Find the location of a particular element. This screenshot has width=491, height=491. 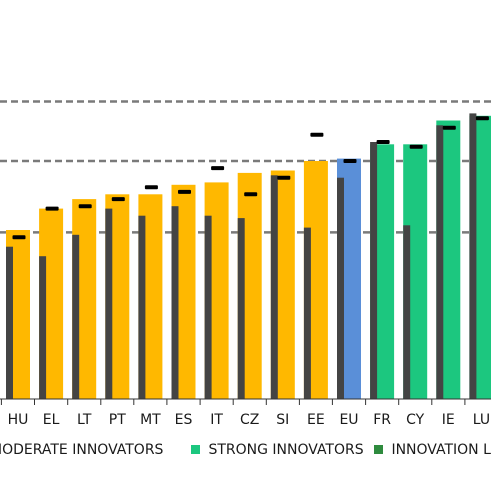

marker-lt is located at coordinates (85, 206).